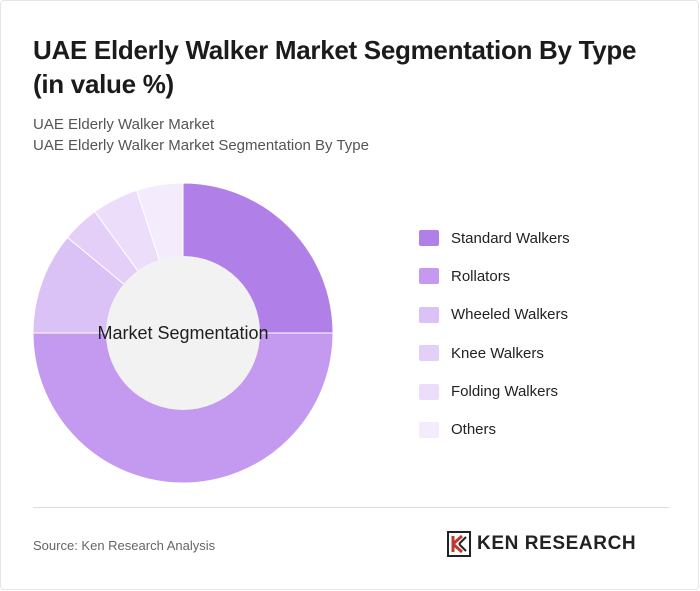 The width and height of the screenshot is (700, 591). What do you see at coordinates (557, 543) in the screenshot?
I see `ken-research-logo-text: KEN RESEARCH` at bounding box center [557, 543].